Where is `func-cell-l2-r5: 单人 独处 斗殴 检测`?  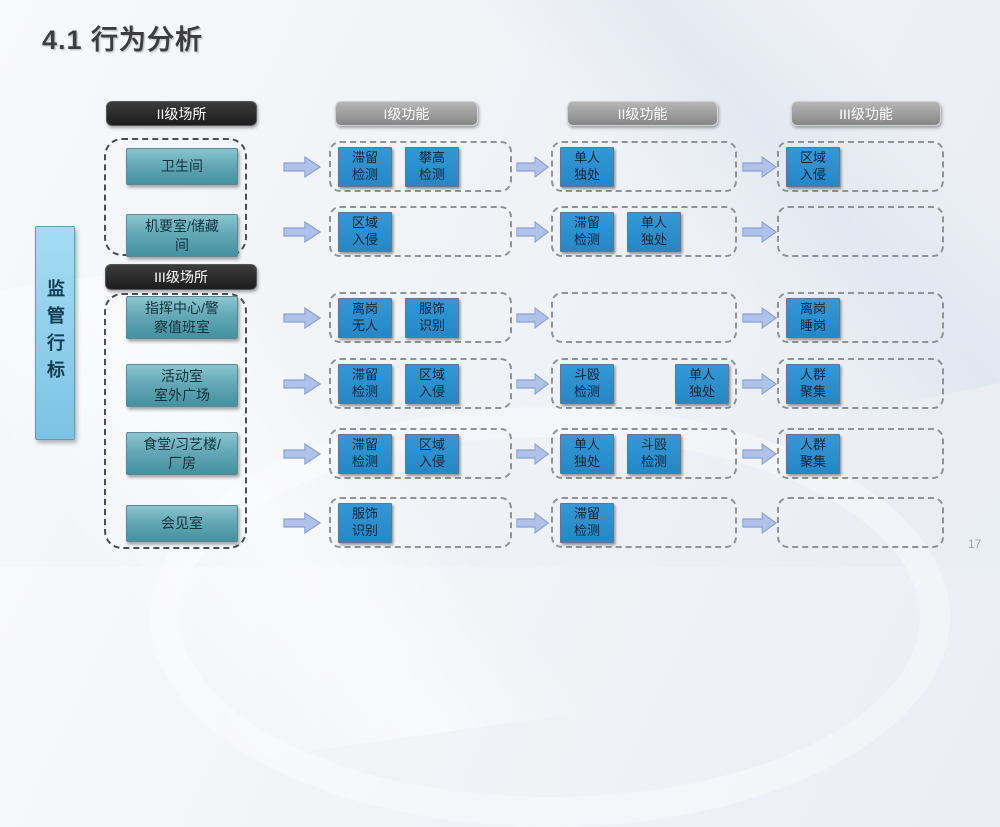 func-cell-l2-r5: 单人 独处 斗殴 检测 is located at coordinates (644, 453).